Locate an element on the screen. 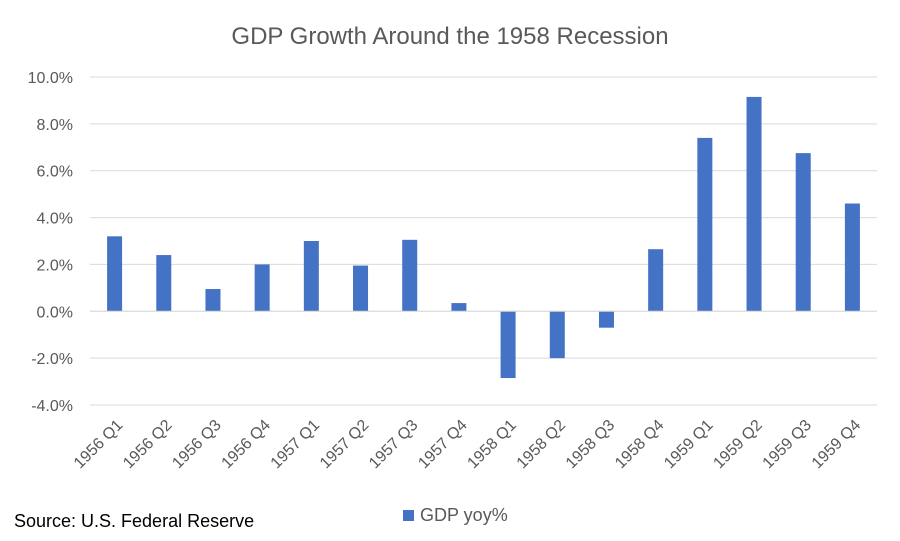  y-axis-tick-labels: 10.0% 8.0% 6.0% 4.0% 2.0% 0.0% -2.0% -4.0% is located at coordinates (50, 242).